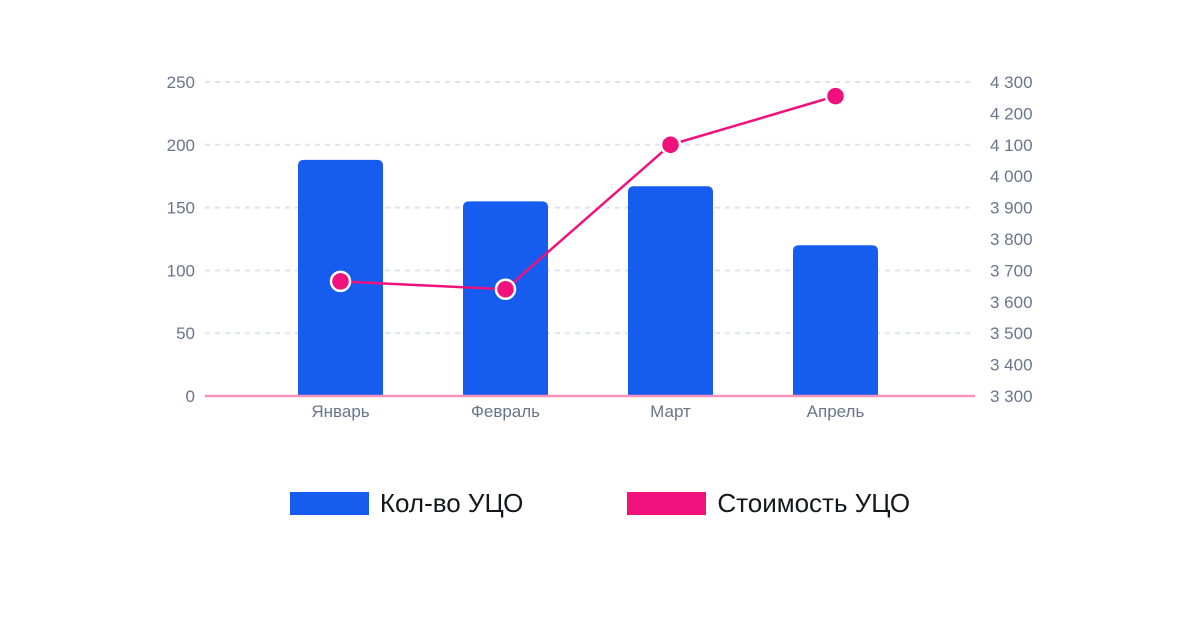 The width and height of the screenshot is (1200, 630). Describe the element at coordinates (329, 503) in the screenshot. I see `legend-swatch-blue` at that location.